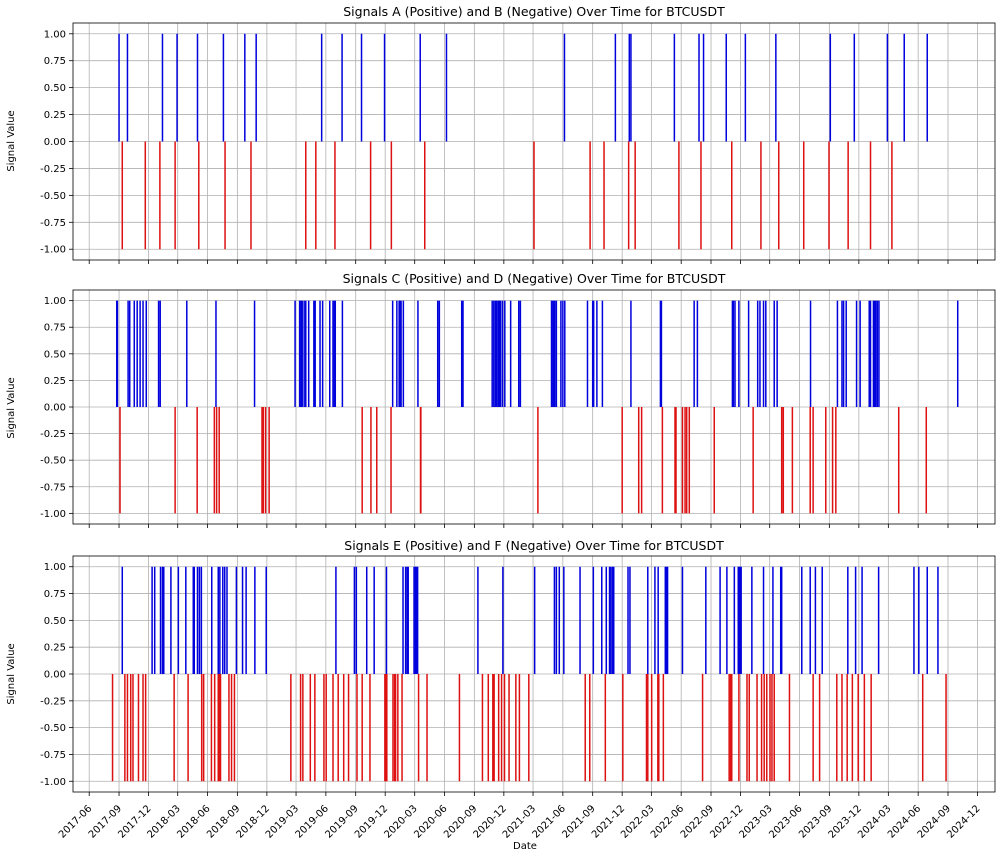 The image size is (1000, 856). I want to click on y-tick-label: -0.50, so click(53, 728).